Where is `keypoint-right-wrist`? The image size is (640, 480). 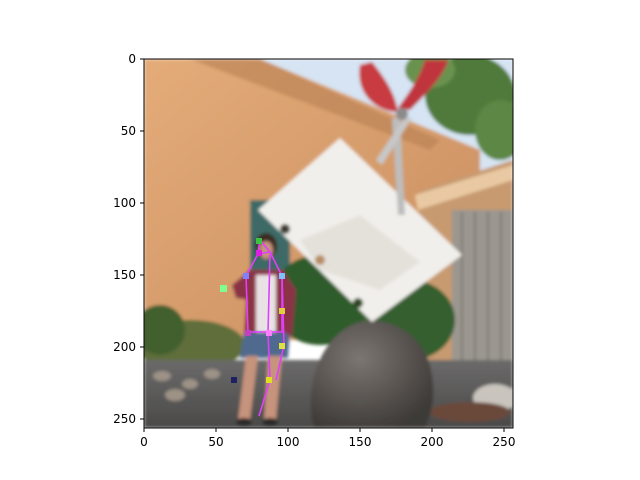
keypoint-right-wrist is located at coordinates (282, 346).